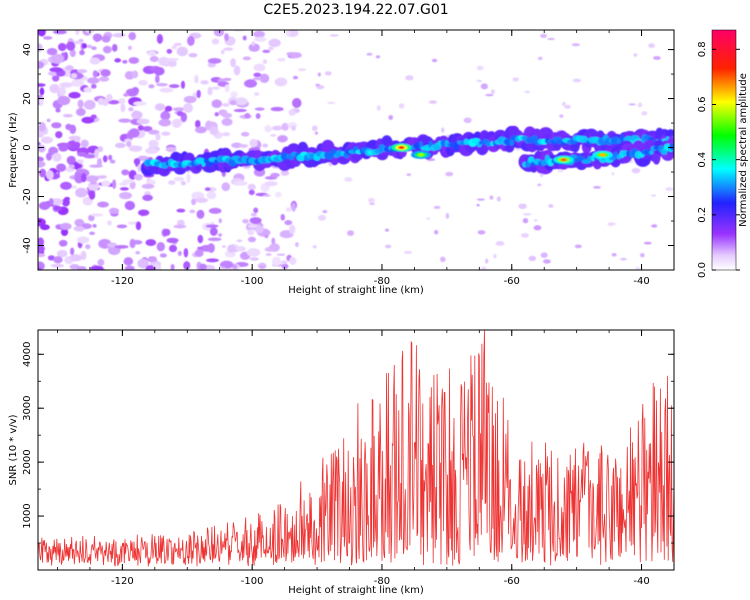 This screenshot has height=600, width=750. I want to click on colorbar-label: Normalized spectral amplitude, so click(743, 150).